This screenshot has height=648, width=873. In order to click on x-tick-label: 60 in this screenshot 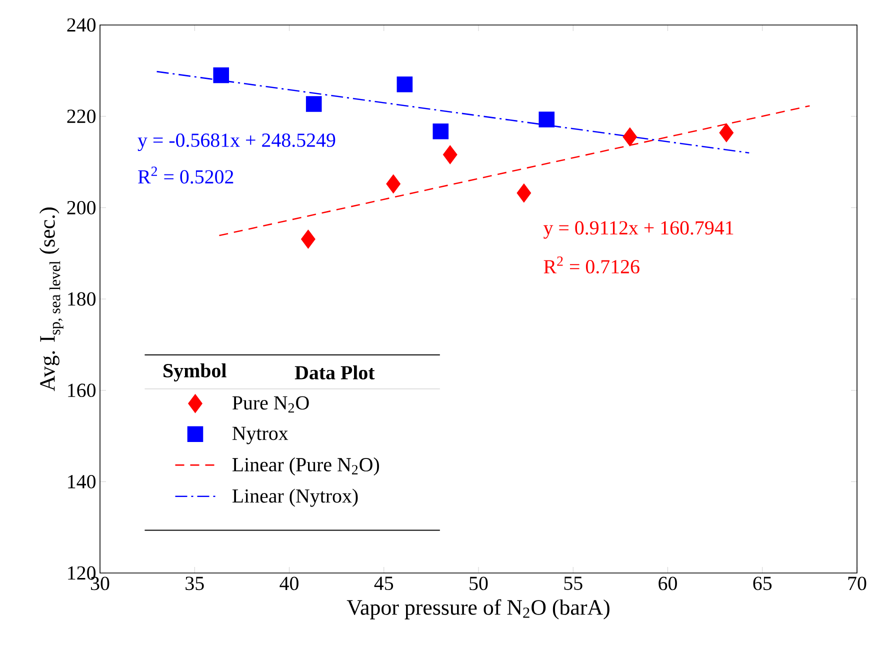, I will do `click(667, 583)`.